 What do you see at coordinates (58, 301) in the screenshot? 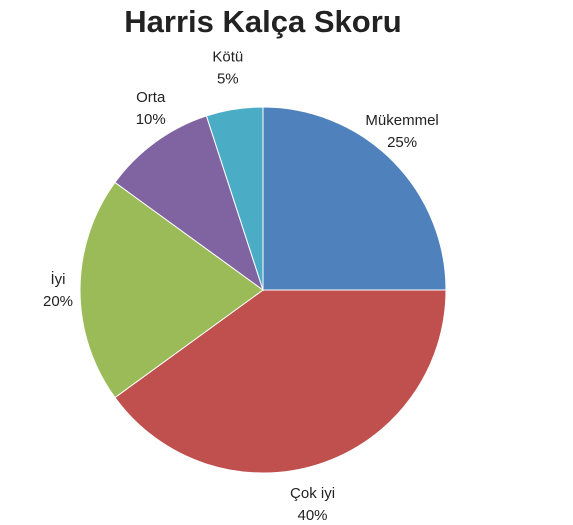
I see `slice-value-label: 20%` at bounding box center [58, 301].